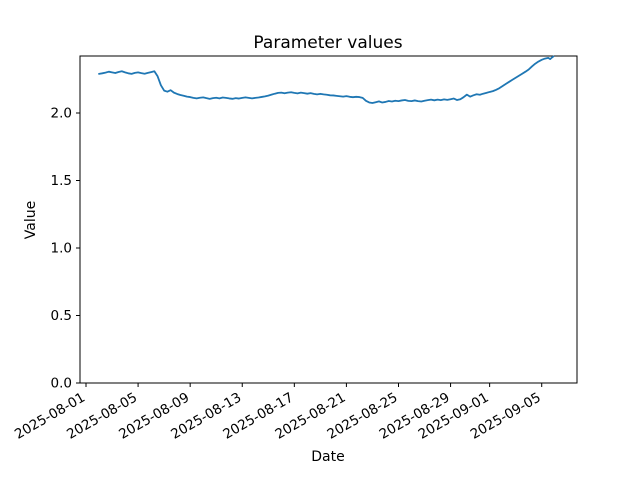 This screenshot has width=640, height=485. I want to click on series-line-parameter-value, so click(326, 79).